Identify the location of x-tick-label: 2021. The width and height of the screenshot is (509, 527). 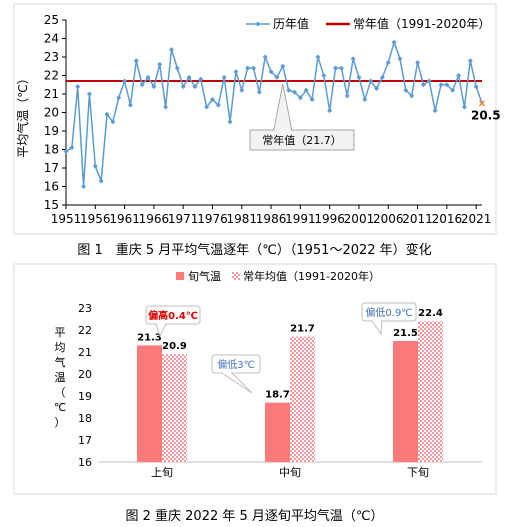
(476, 219).